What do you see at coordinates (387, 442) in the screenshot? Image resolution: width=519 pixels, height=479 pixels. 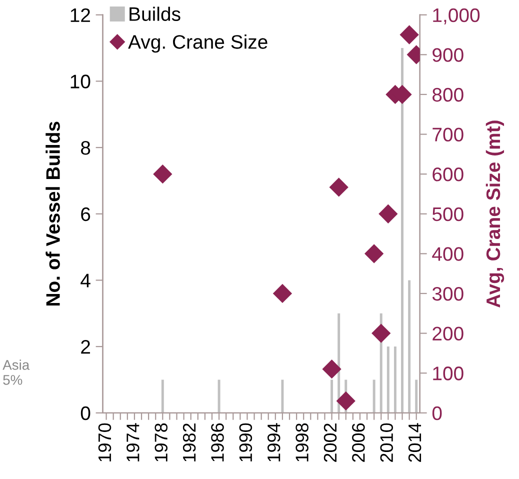 I see `x-tick-label: 2010` at bounding box center [387, 442].